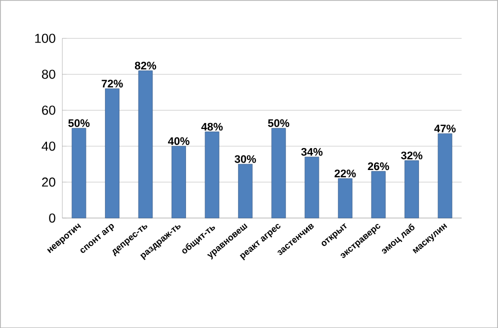 The image size is (498, 328). What do you see at coordinates (312, 152) in the screenshot?
I see `data-label: 34%` at bounding box center [312, 152].